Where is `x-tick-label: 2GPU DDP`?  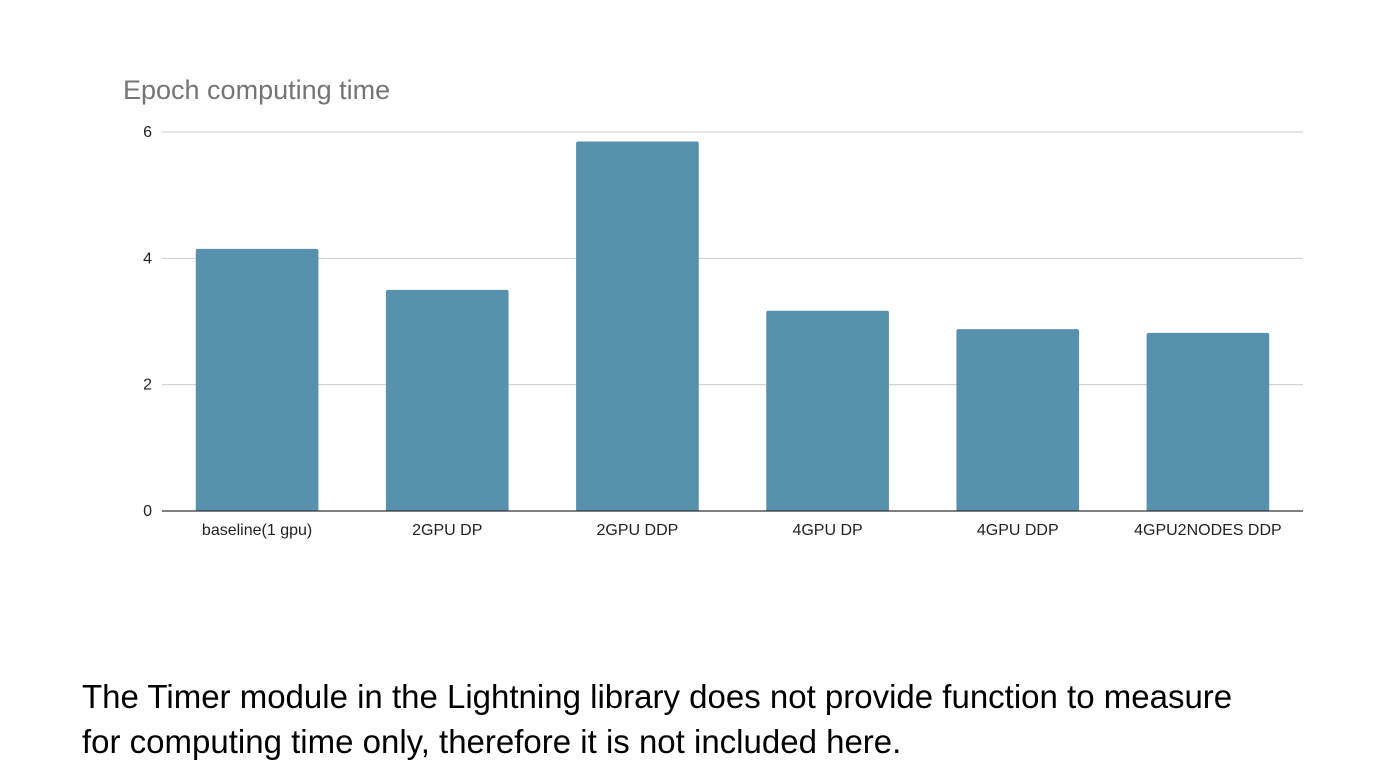 x-tick-label: 2GPU DDP is located at coordinates (638, 530).